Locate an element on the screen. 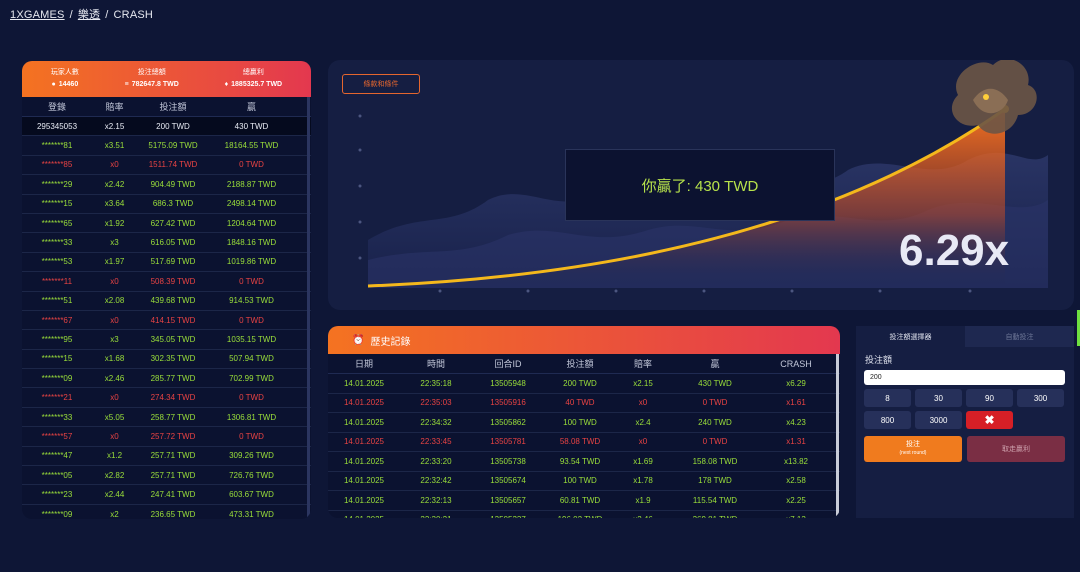 This screenshot has height=572, width=1080. cell-win: 1035.15 TWD is located at coordinates (251, 339).